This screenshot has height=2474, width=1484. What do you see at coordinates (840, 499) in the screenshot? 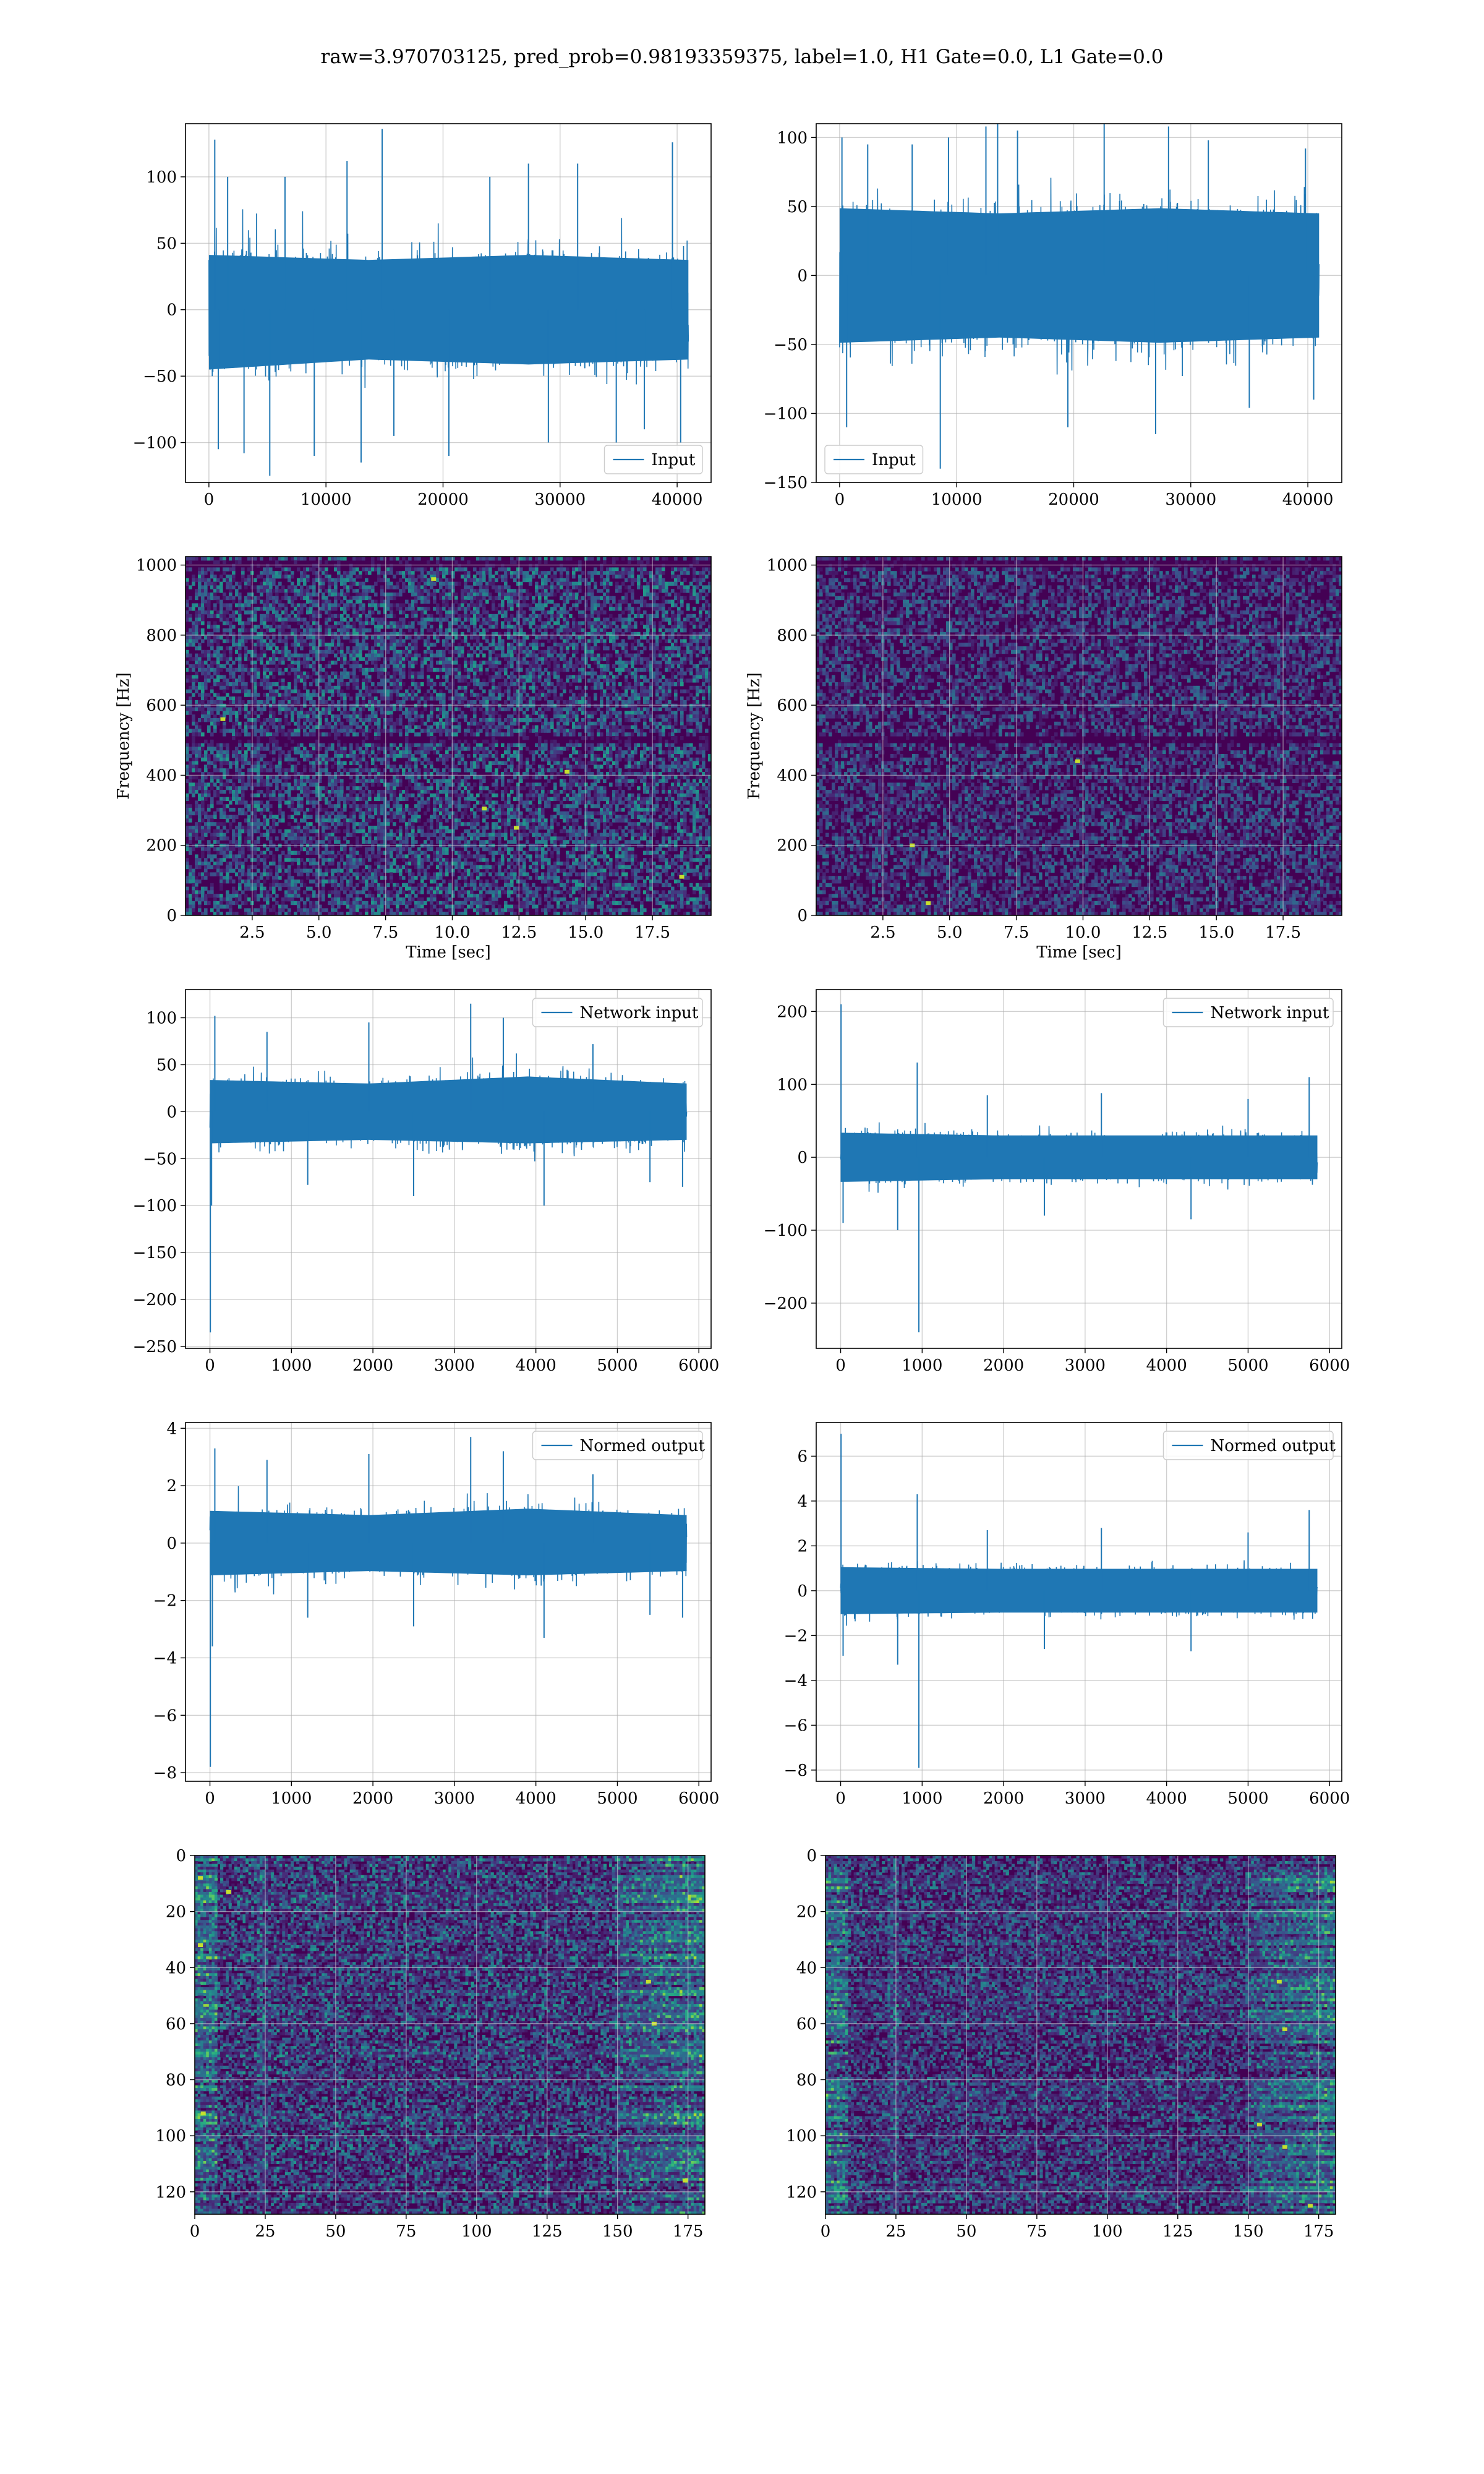
I see `l1-input-xtick-label: 0` at bounding box center [840, 499].